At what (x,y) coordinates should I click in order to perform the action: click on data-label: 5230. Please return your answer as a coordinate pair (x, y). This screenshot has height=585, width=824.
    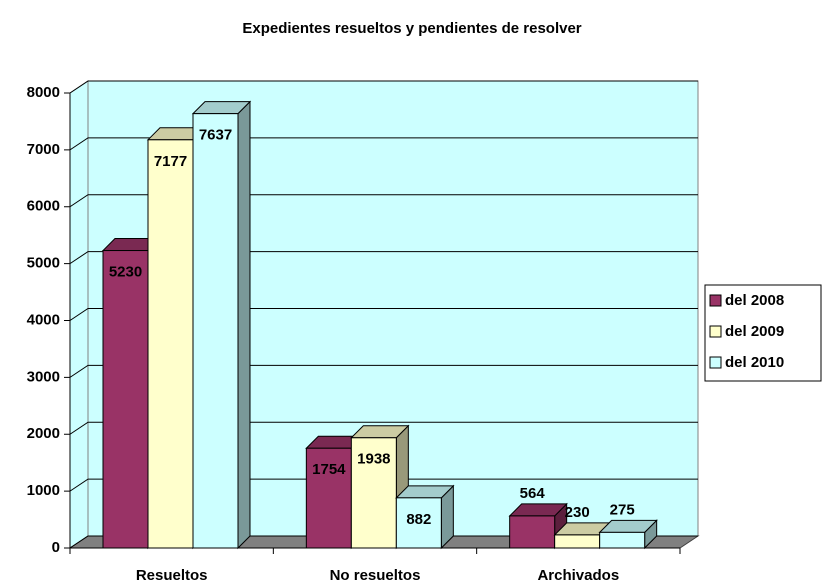
    Looking at the image, I should click on (125, 272).